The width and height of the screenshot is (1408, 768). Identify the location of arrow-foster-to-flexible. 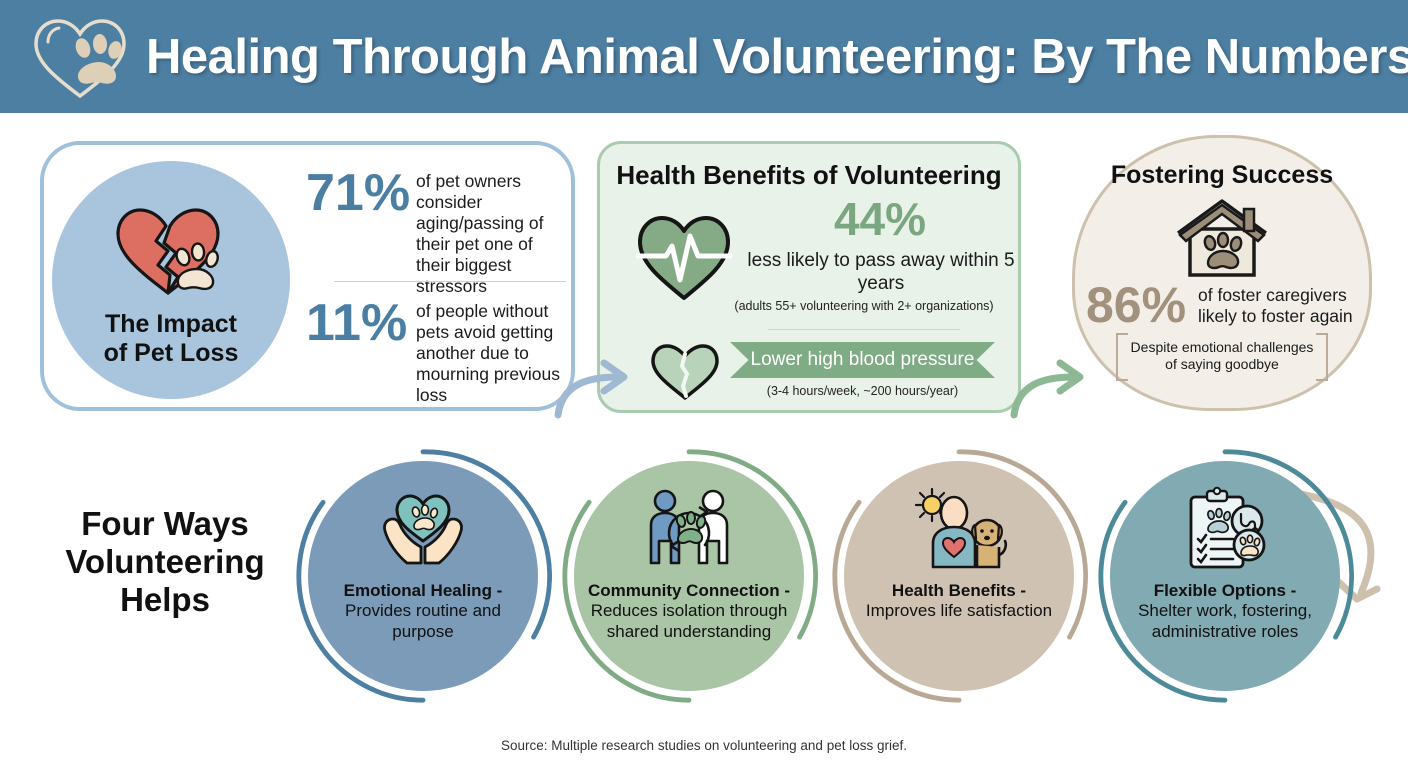
(1336, 546).